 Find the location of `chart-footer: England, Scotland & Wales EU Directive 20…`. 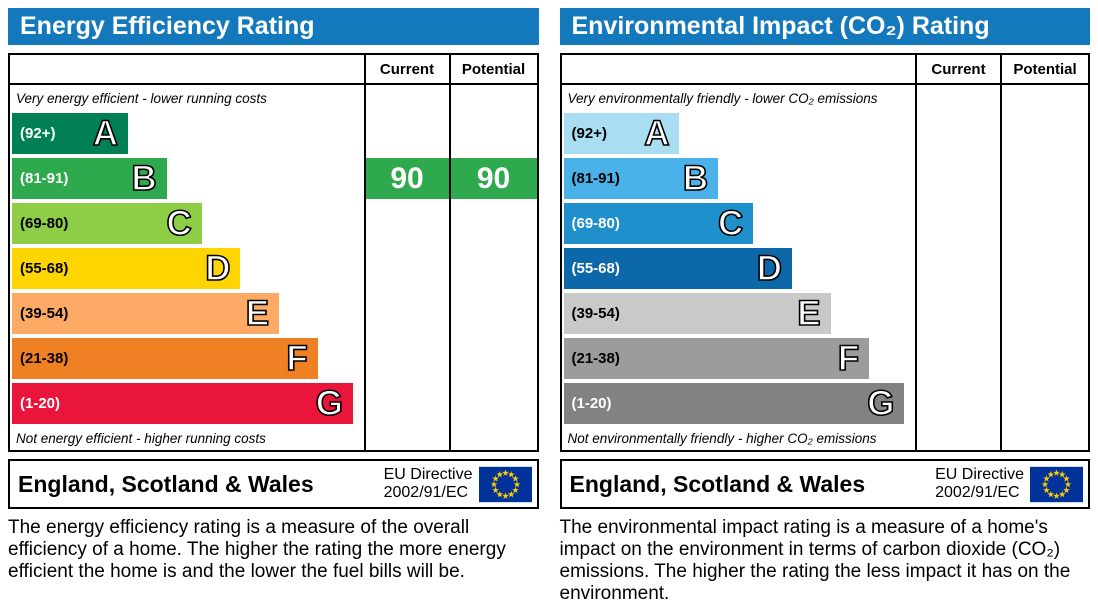

chart-footer: England, Scotland & Wales EU Directive 20… is located at coordinates (273, 484).